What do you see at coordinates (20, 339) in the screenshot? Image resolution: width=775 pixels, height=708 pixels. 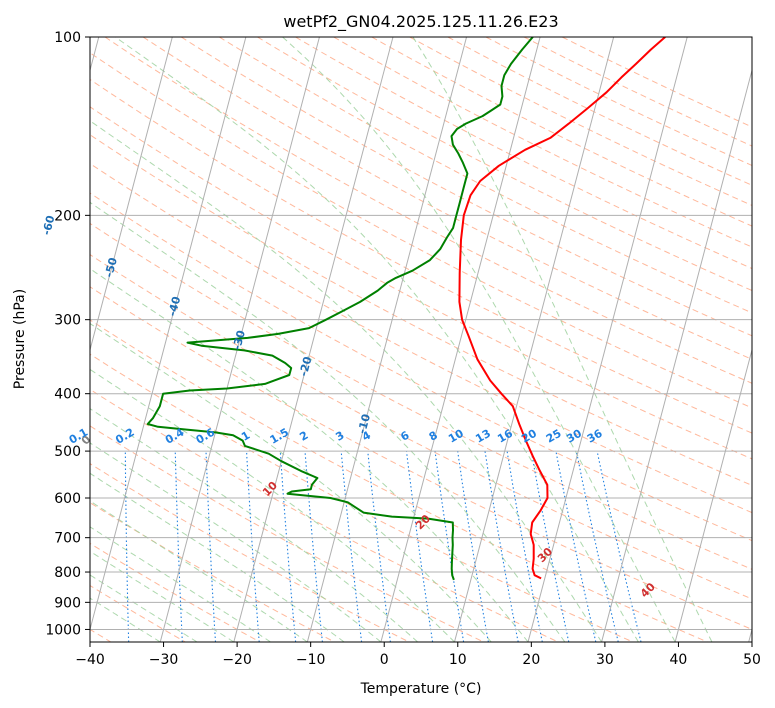 I see `y-axis-label: Pressure (hPa)` at bounding box center [20, 339].